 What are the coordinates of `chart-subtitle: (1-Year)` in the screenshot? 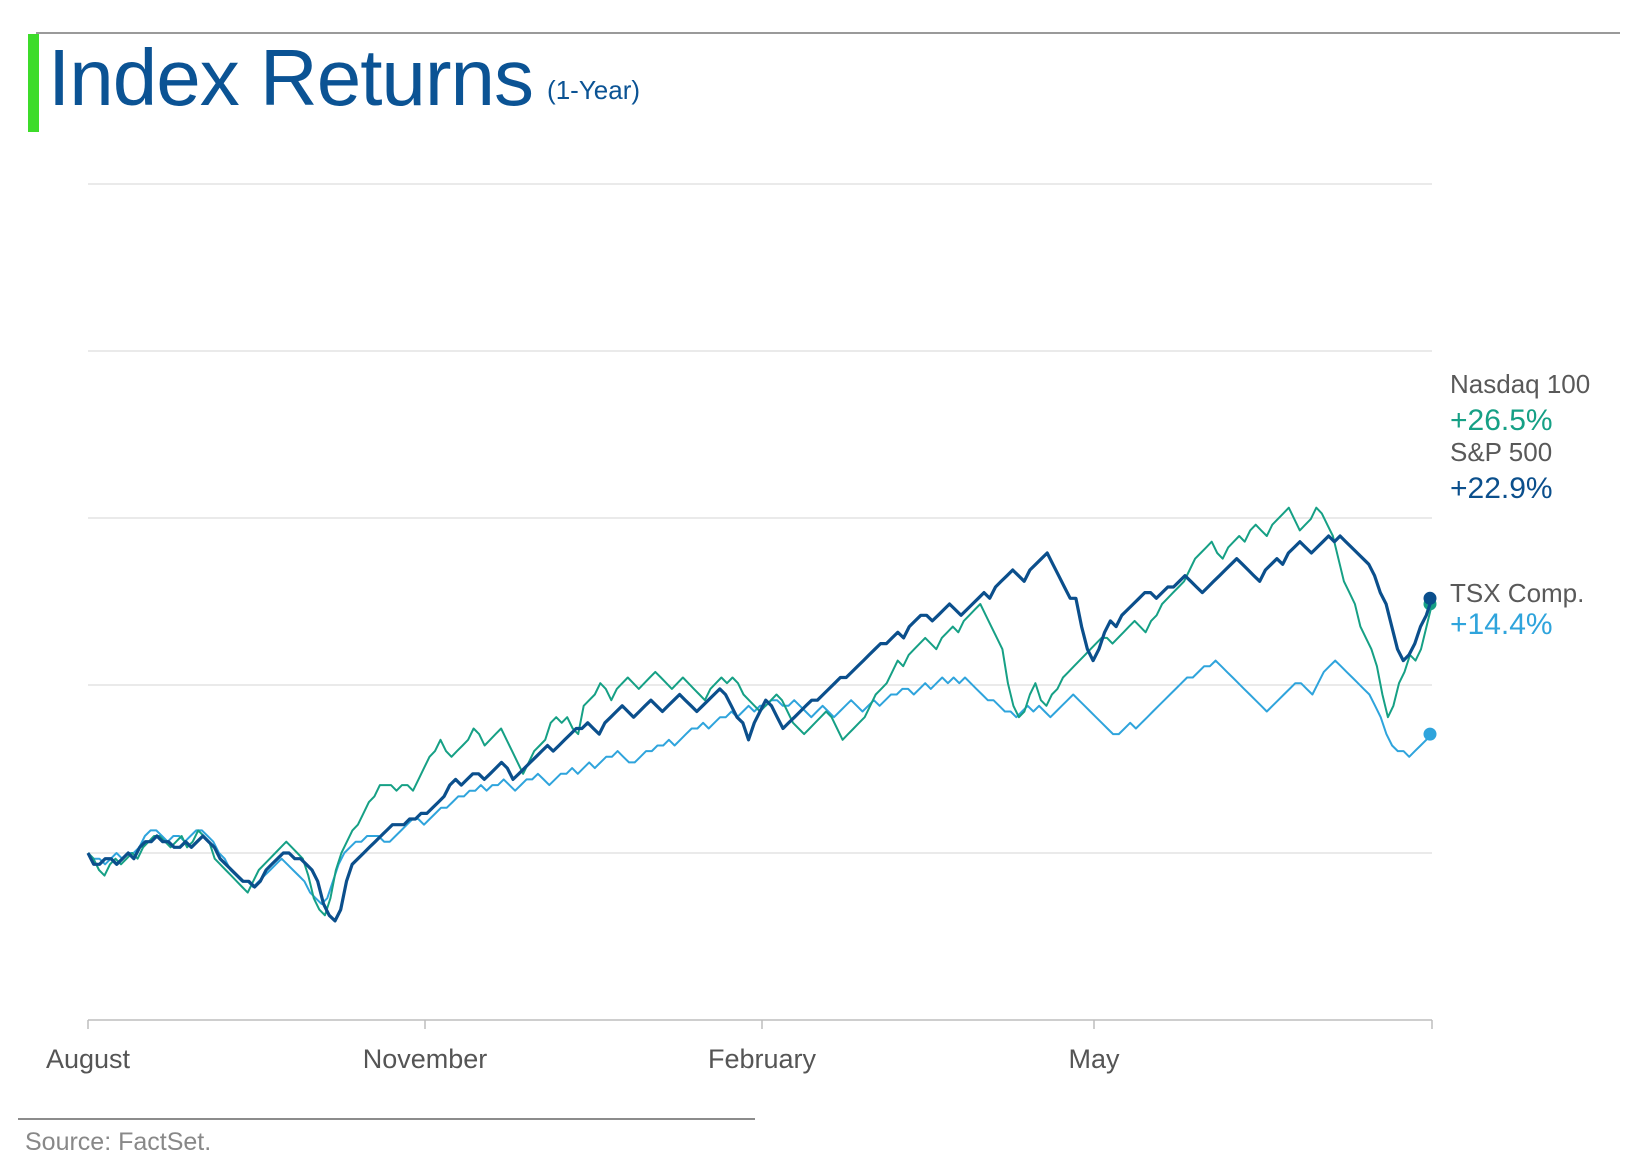 It's located at (594, 90).